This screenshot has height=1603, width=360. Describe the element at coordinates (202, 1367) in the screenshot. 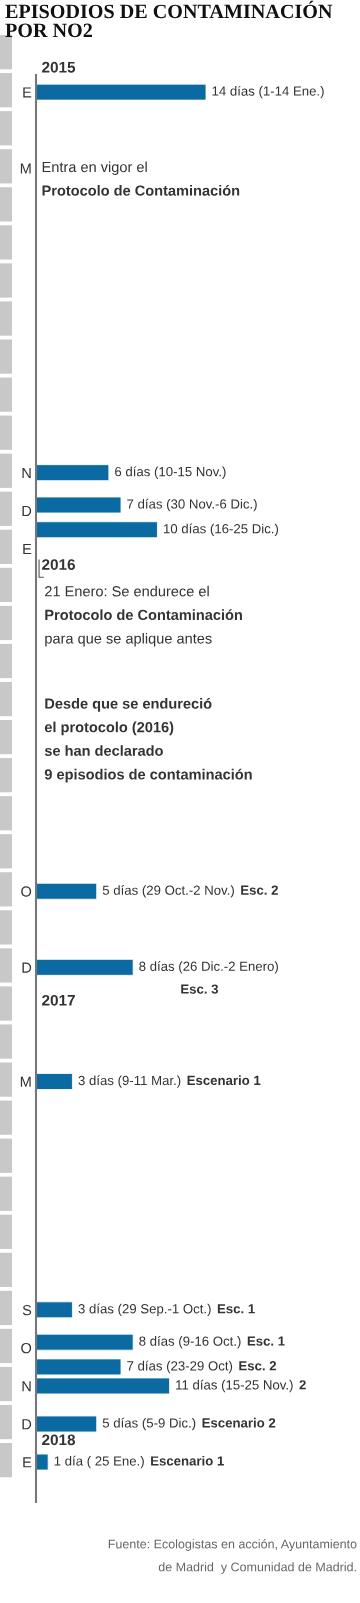

I see `data-label: 7 días (23-29 Oct) Esc. 2` at that location.